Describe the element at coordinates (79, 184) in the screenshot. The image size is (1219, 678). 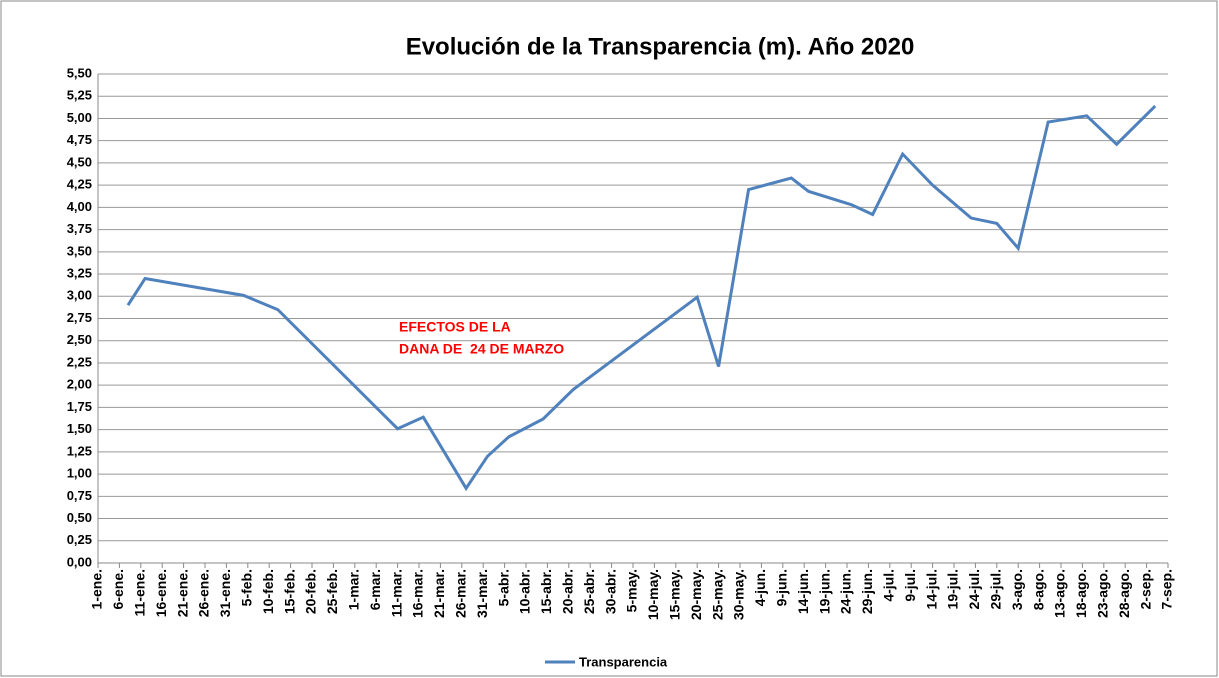
I see `y-tick-label: 4,25` at that location.